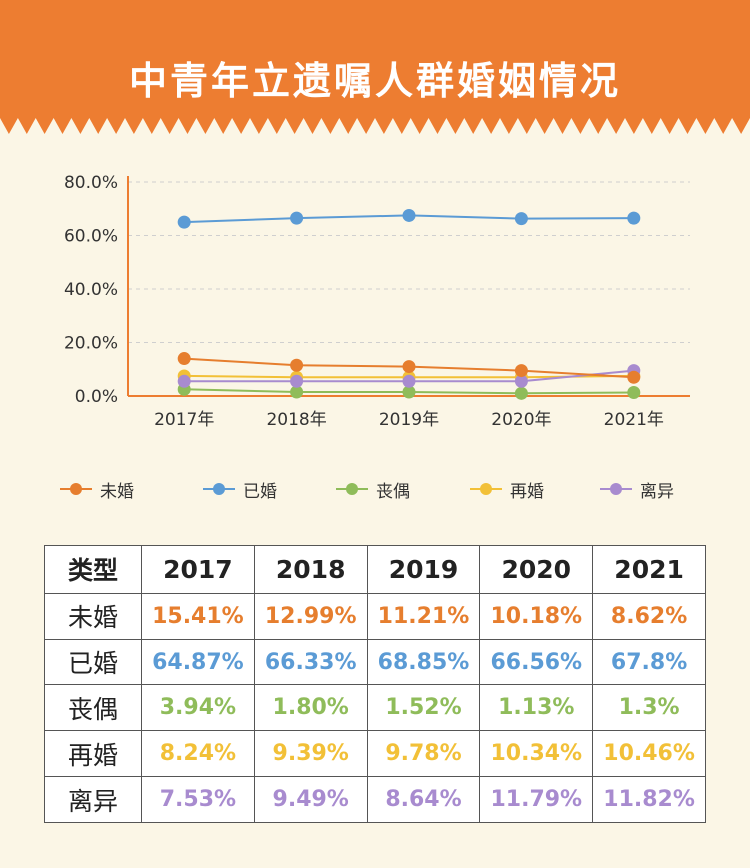 Image resolution: width=750 pixels, height=868 pixels. I want to click on table-cell: 10.18%, so click(536, 616).